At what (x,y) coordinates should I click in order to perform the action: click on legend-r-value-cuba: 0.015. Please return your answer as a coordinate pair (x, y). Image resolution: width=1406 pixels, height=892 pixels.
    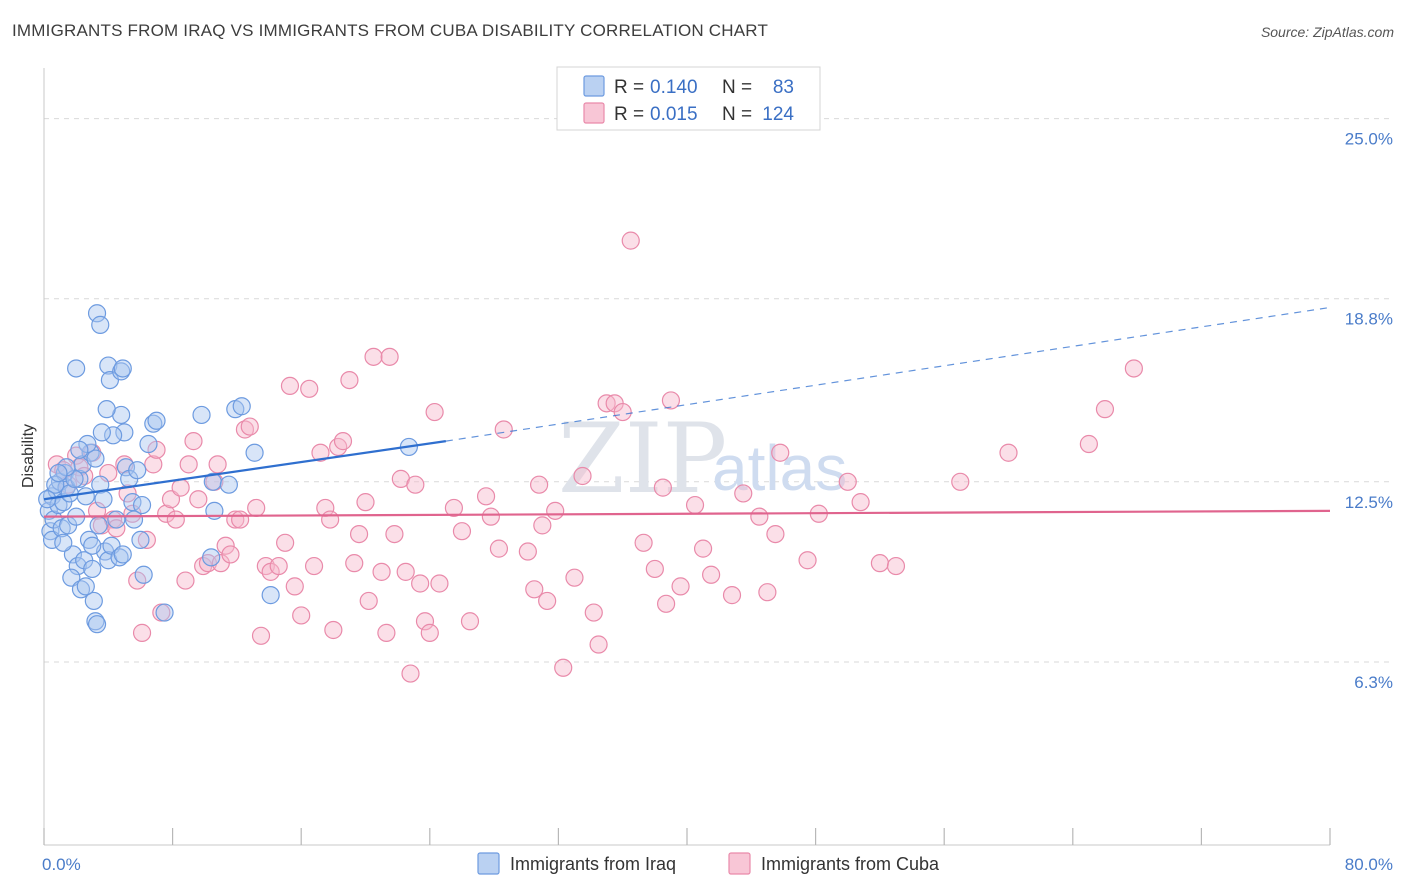
    Looking at the image, I should click on (674, 114).